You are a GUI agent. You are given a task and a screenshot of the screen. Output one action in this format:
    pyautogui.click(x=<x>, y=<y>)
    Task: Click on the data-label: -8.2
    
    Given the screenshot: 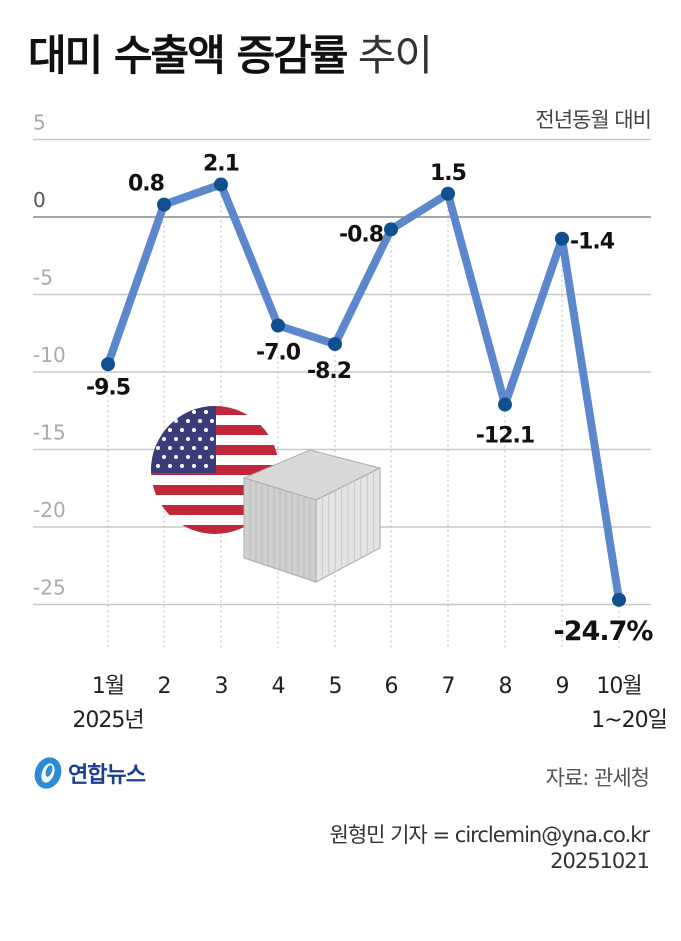 What is the action you would take?
    pyautogui.click(x=329, y=371)
    